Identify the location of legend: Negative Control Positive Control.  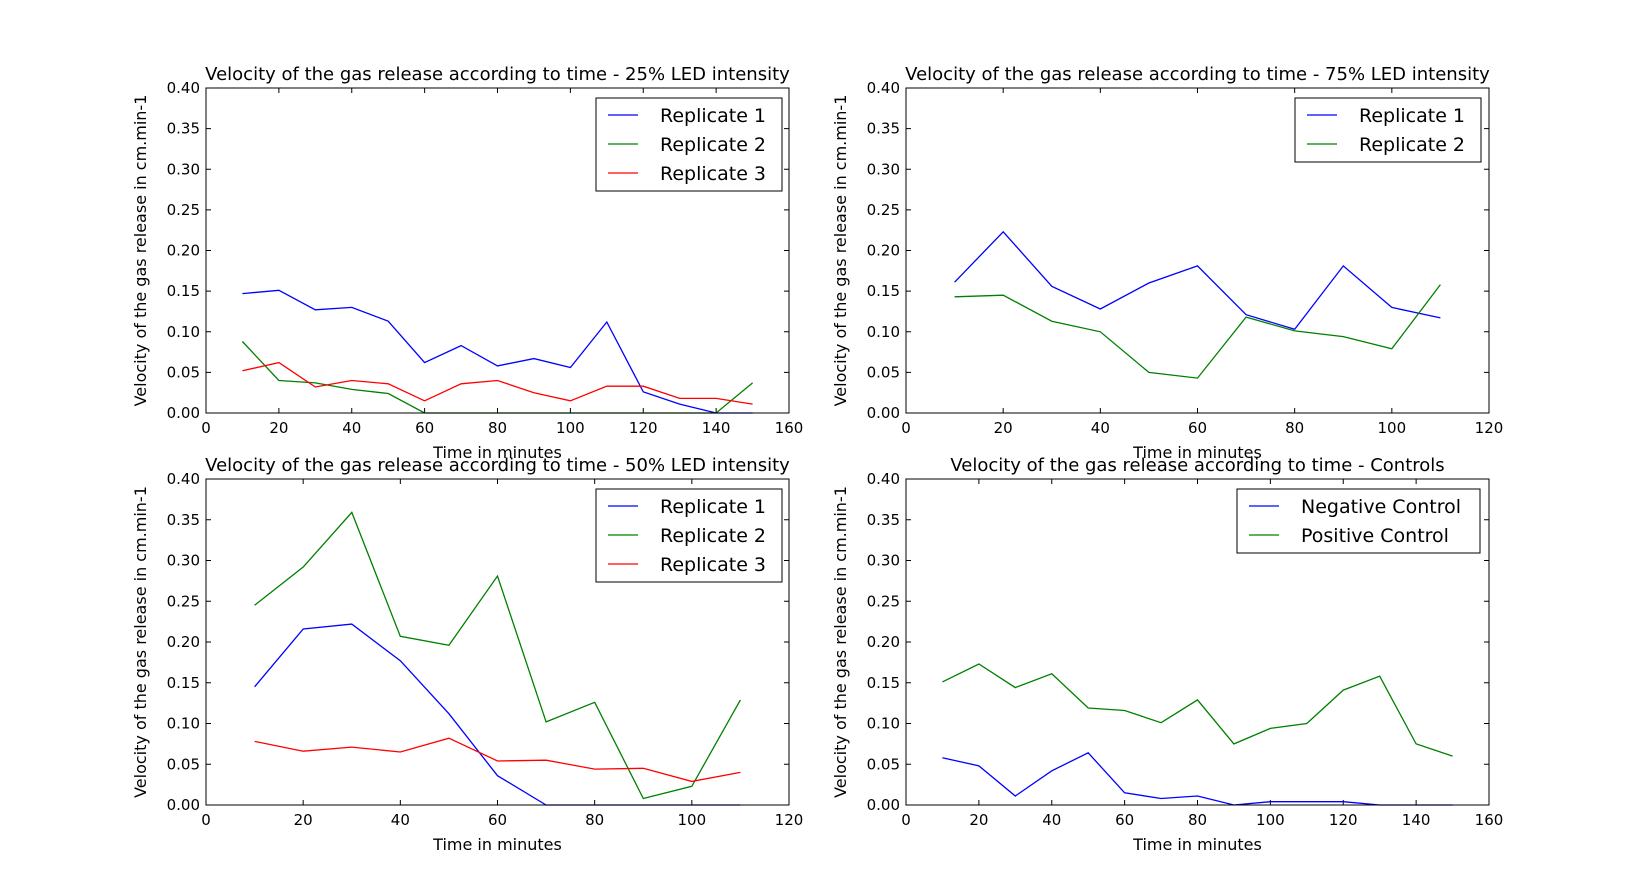
(1358, 521).